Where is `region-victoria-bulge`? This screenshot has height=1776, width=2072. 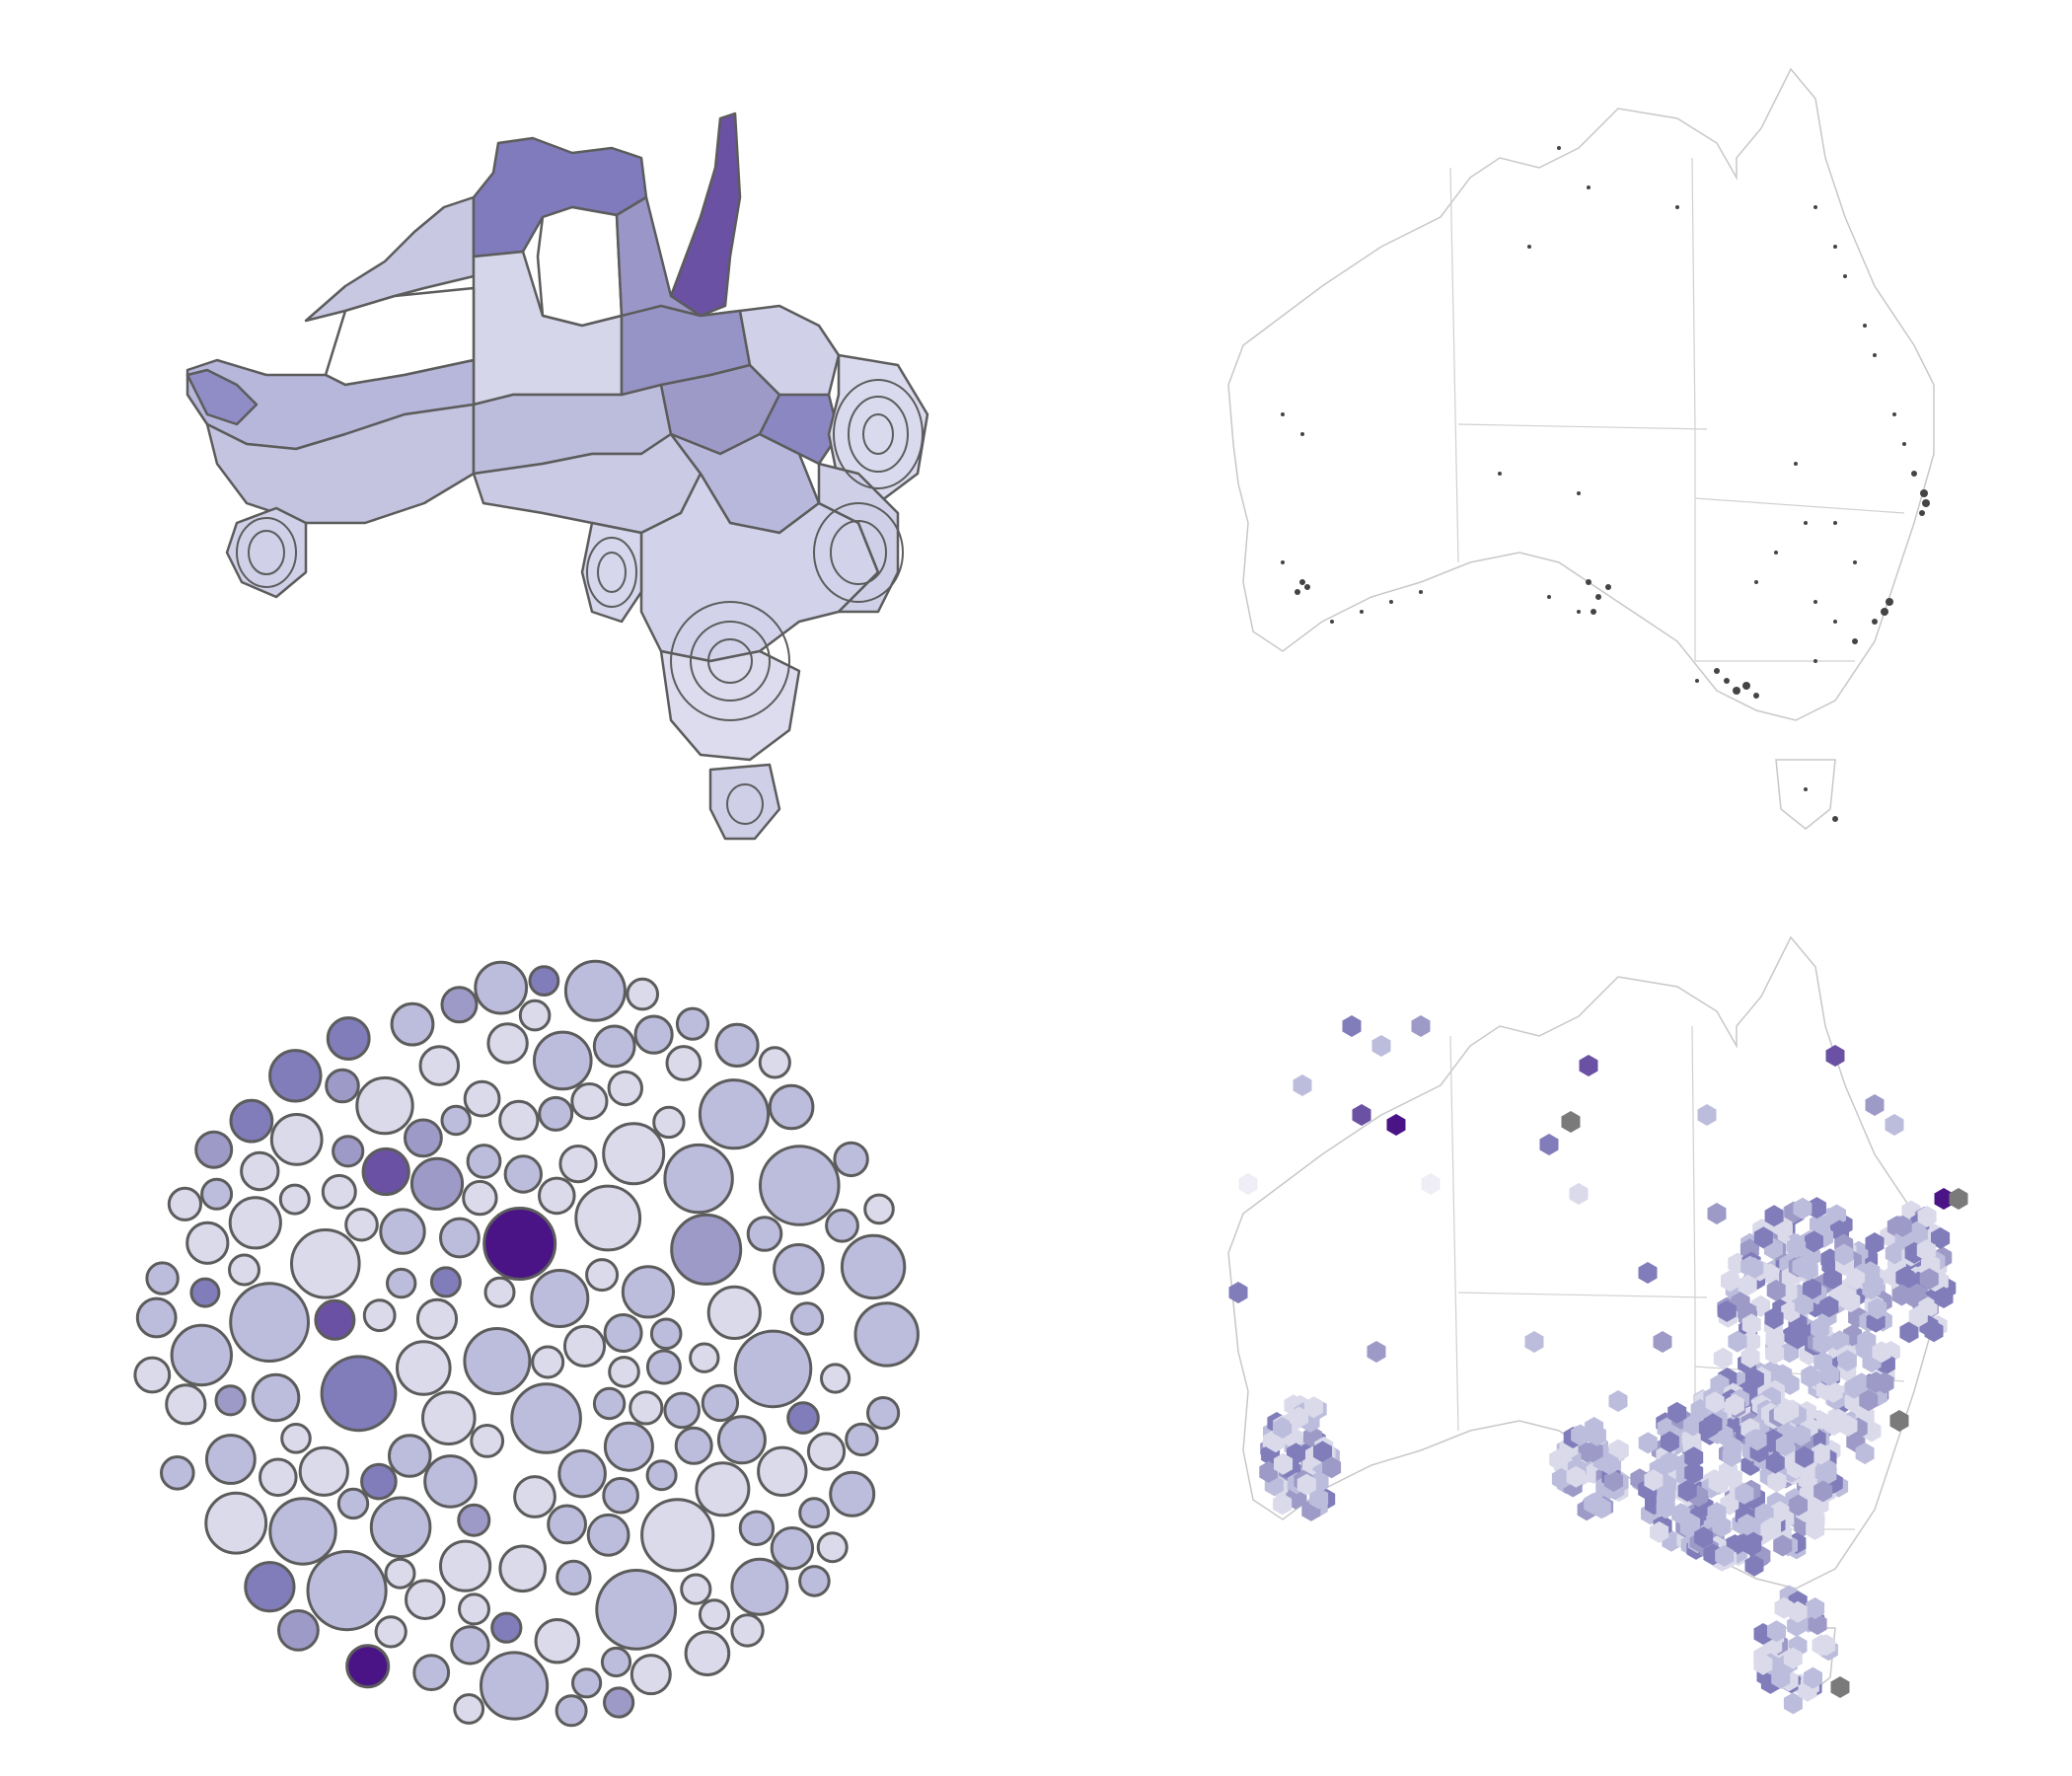
region-victoria-bulge is located at coordinates (730, 706).